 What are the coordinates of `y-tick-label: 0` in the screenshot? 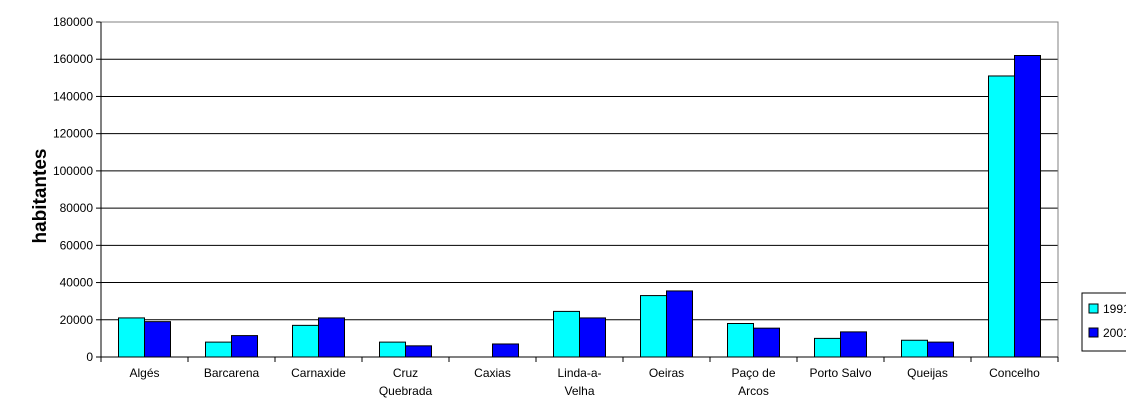 It's located at (89, 357).